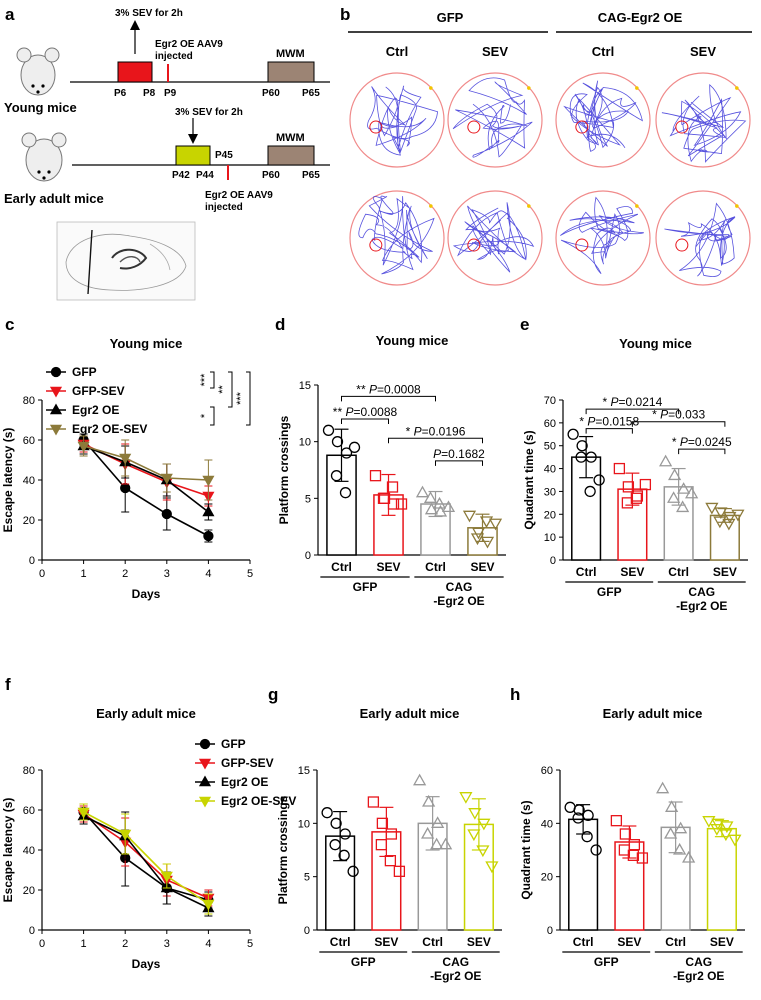 The height and width of the screenshot is (1000, 761). I want to click on chart-e-title: Young mice, so click(655, 343).